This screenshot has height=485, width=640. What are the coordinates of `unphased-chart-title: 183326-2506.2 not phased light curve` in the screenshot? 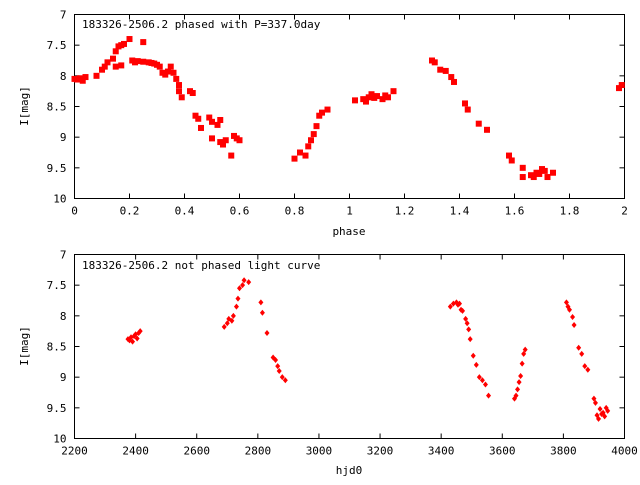 It's located at (201, 265).